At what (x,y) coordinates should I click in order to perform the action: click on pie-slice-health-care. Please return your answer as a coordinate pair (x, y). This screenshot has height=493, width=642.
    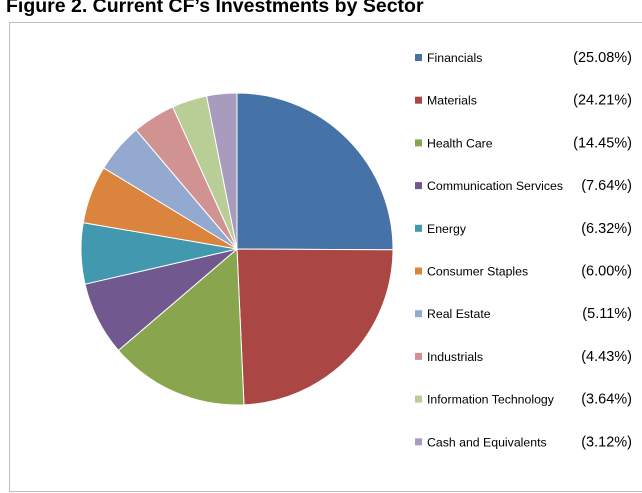
    Looking at the image, I should click on (181, 326).